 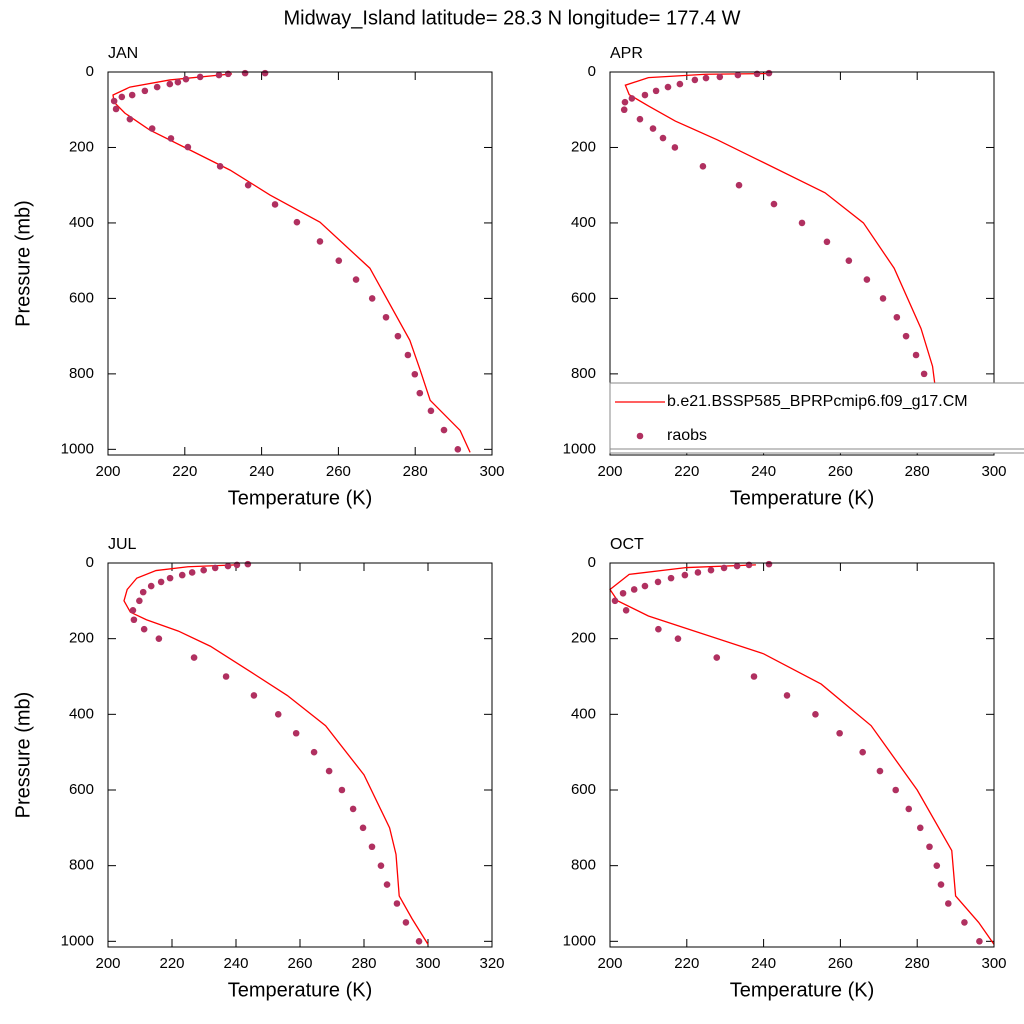 I want to click on y-tick-label: 200, so click(x=81, y=146).